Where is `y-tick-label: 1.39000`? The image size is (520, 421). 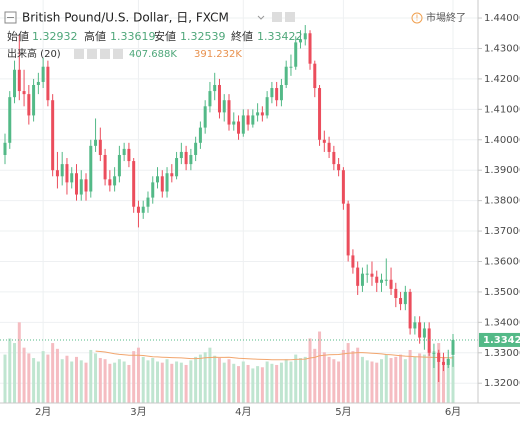
y-tick-label: 1.39000 is located at coordinates (502, 170).